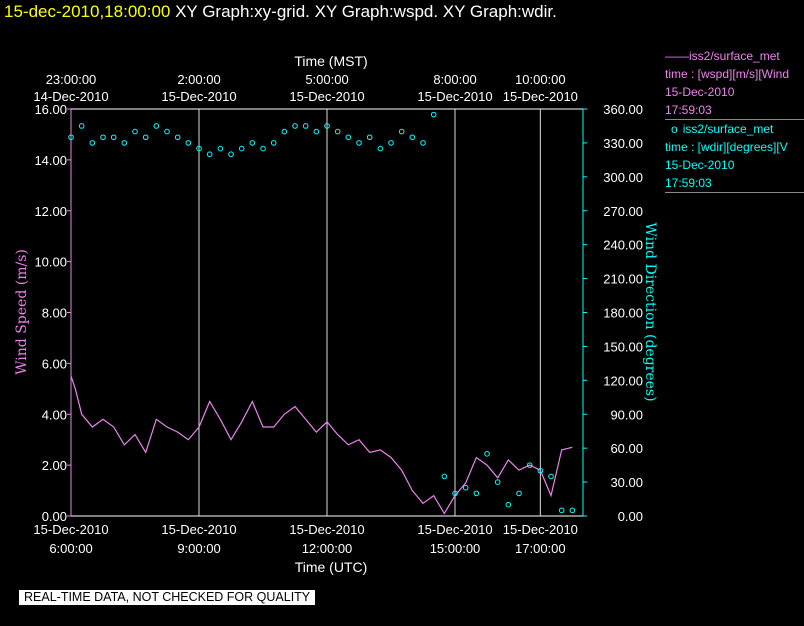 The height and width of the screenshot is (626, 804). What do you see at coordinates (630, 516) in the screenshot?
I see `right-tick-label: 0.00` at bounding box center [630, 516].